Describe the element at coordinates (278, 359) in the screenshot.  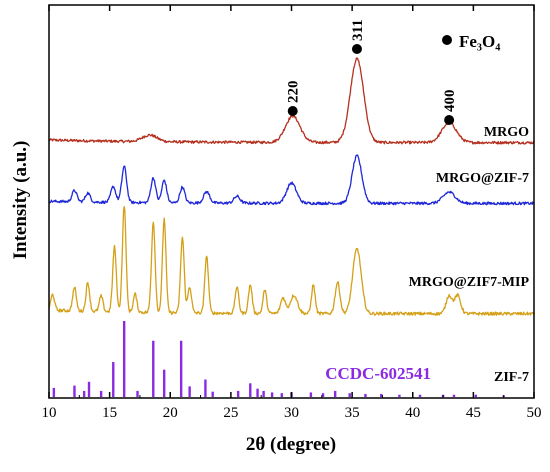
I see `reference-sticks-layer` at that location.